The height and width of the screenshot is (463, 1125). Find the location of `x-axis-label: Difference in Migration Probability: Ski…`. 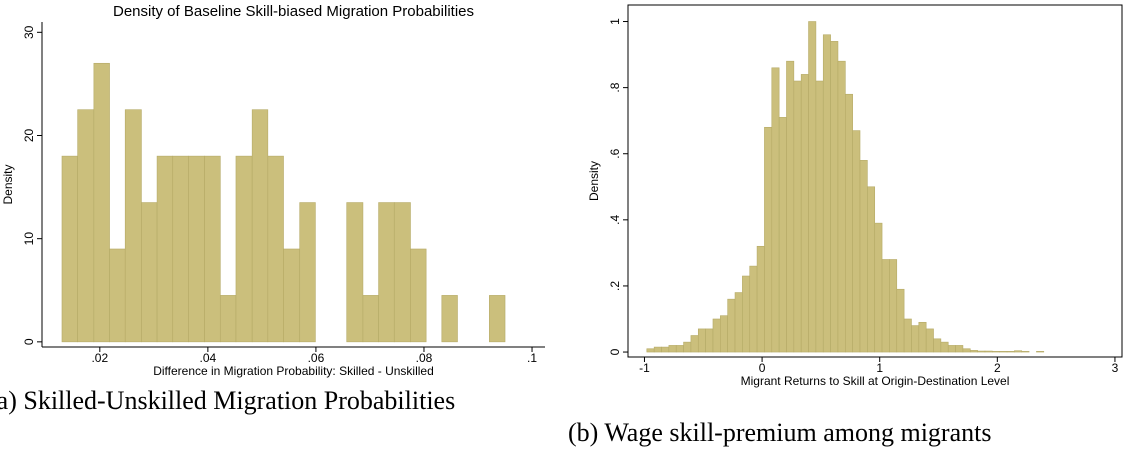

x-axis-label: Difference in Migration Probability: Ski… is located at coordinates (293, 371).